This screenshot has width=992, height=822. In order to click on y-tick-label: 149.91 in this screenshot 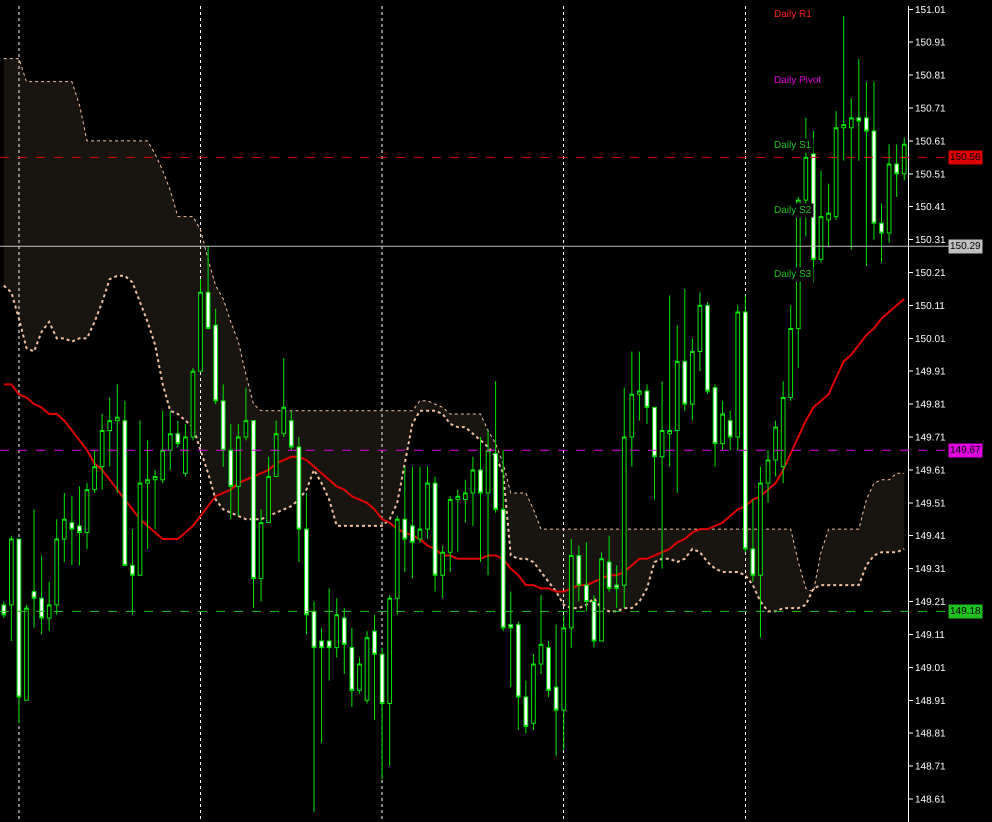, I will do `click(930, 372)`.